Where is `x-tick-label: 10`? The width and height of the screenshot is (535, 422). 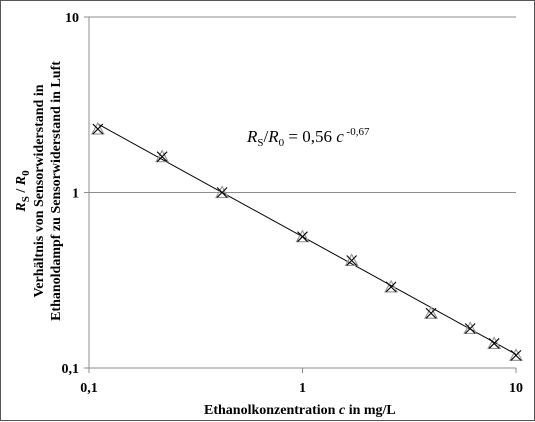
x-tick-label: 10 is located at coordinates (516, 388).